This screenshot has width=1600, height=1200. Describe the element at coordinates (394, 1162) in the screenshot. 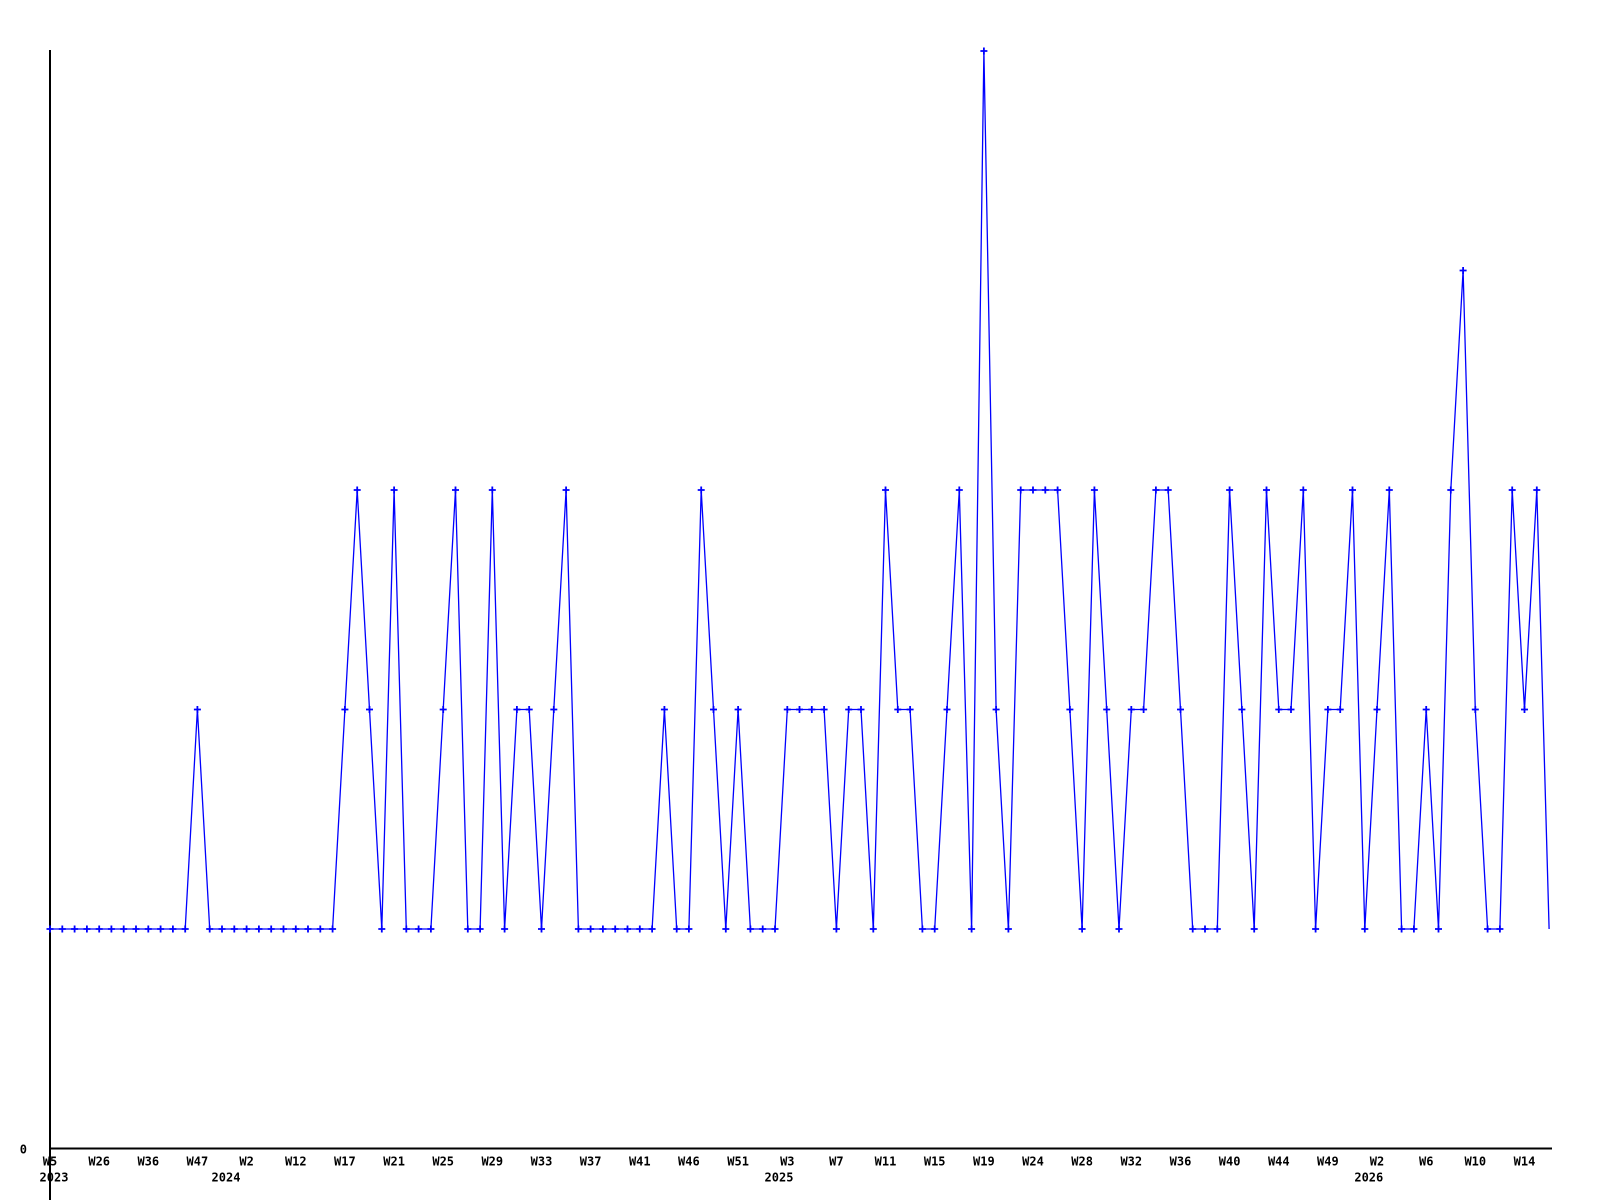

I see `x-tick-label: W21` at that location.